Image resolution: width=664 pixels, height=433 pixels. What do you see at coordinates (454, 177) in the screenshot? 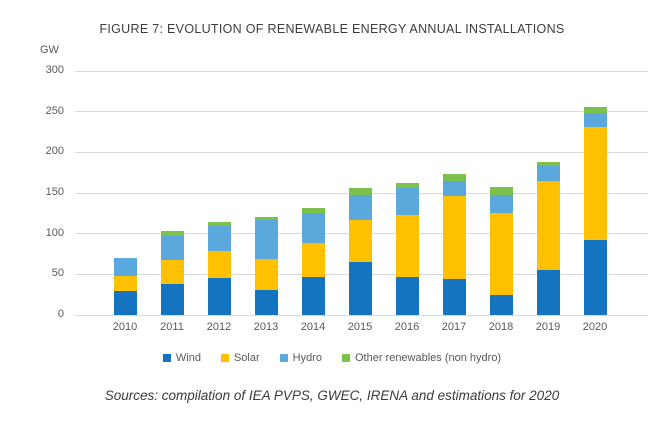
I see `bar-segment-other-2017` at bounding box center [454, 177].